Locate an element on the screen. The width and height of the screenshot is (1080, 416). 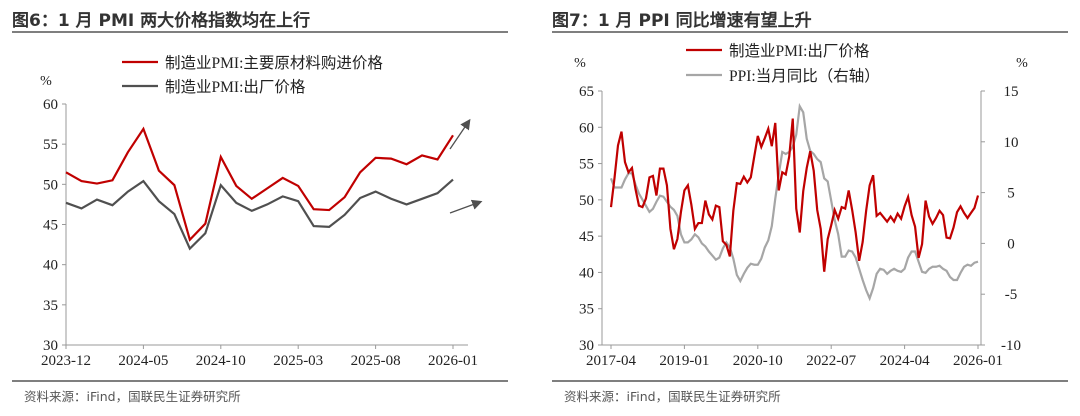
left-chart-title: 图6：1 月 PMI 两大价格指数均在上行 is located at coordinates (161, 21).